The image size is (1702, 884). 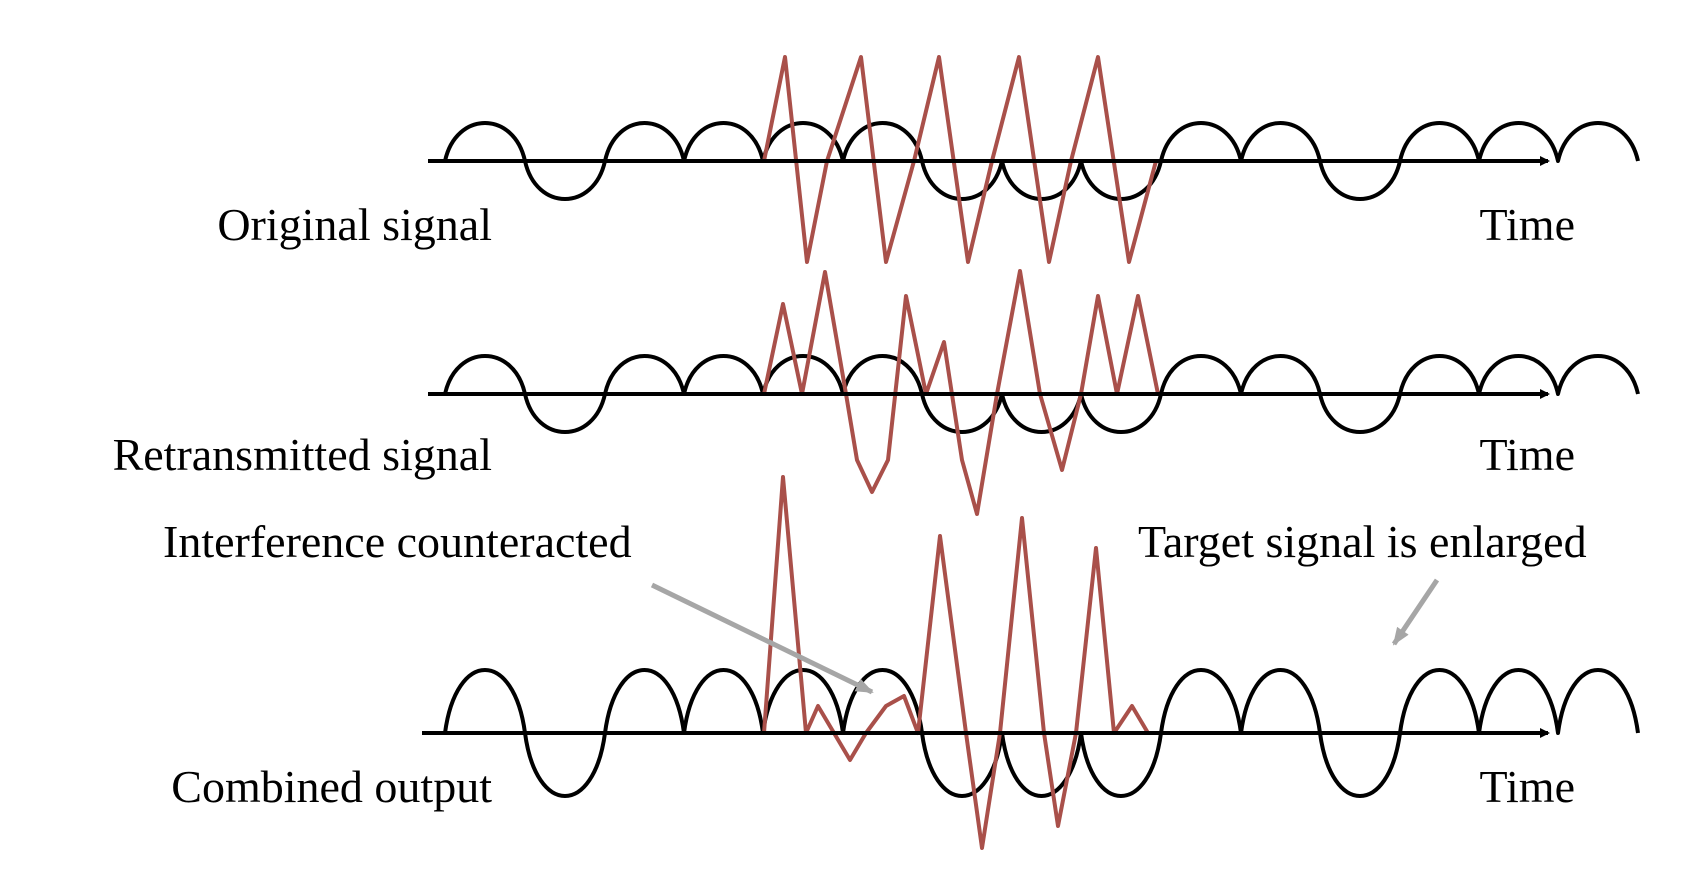 I want to click on combined-interference-wave, so click(x=961, y=662).